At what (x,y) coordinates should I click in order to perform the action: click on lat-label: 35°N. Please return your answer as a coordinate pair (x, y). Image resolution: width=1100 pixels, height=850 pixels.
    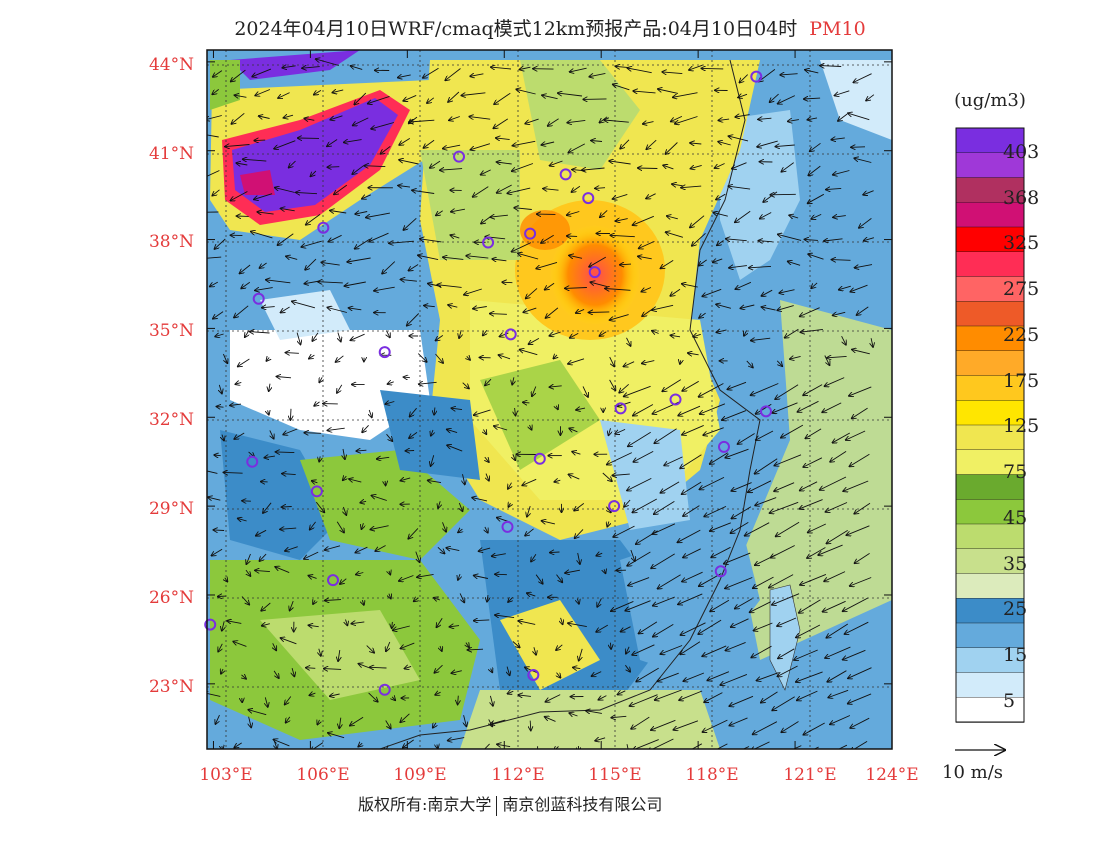
    Looking at the image, I should click on (171, 331).